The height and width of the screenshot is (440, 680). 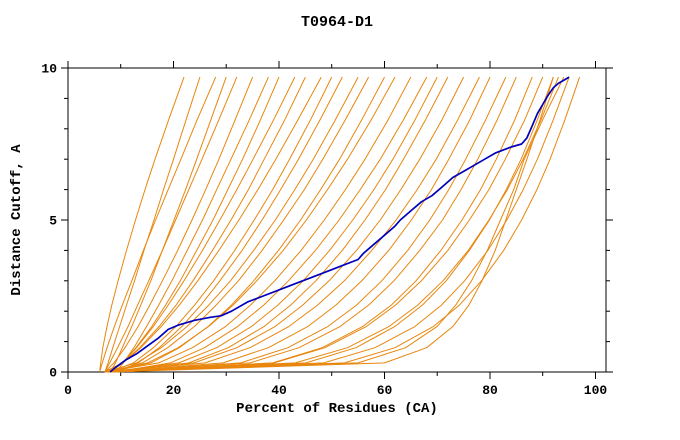 What do you see at coordinates (17, 220) in the screenshot?
I see `y-axis-label: Distance Cutoff, A` at bounding box center [17, 220].